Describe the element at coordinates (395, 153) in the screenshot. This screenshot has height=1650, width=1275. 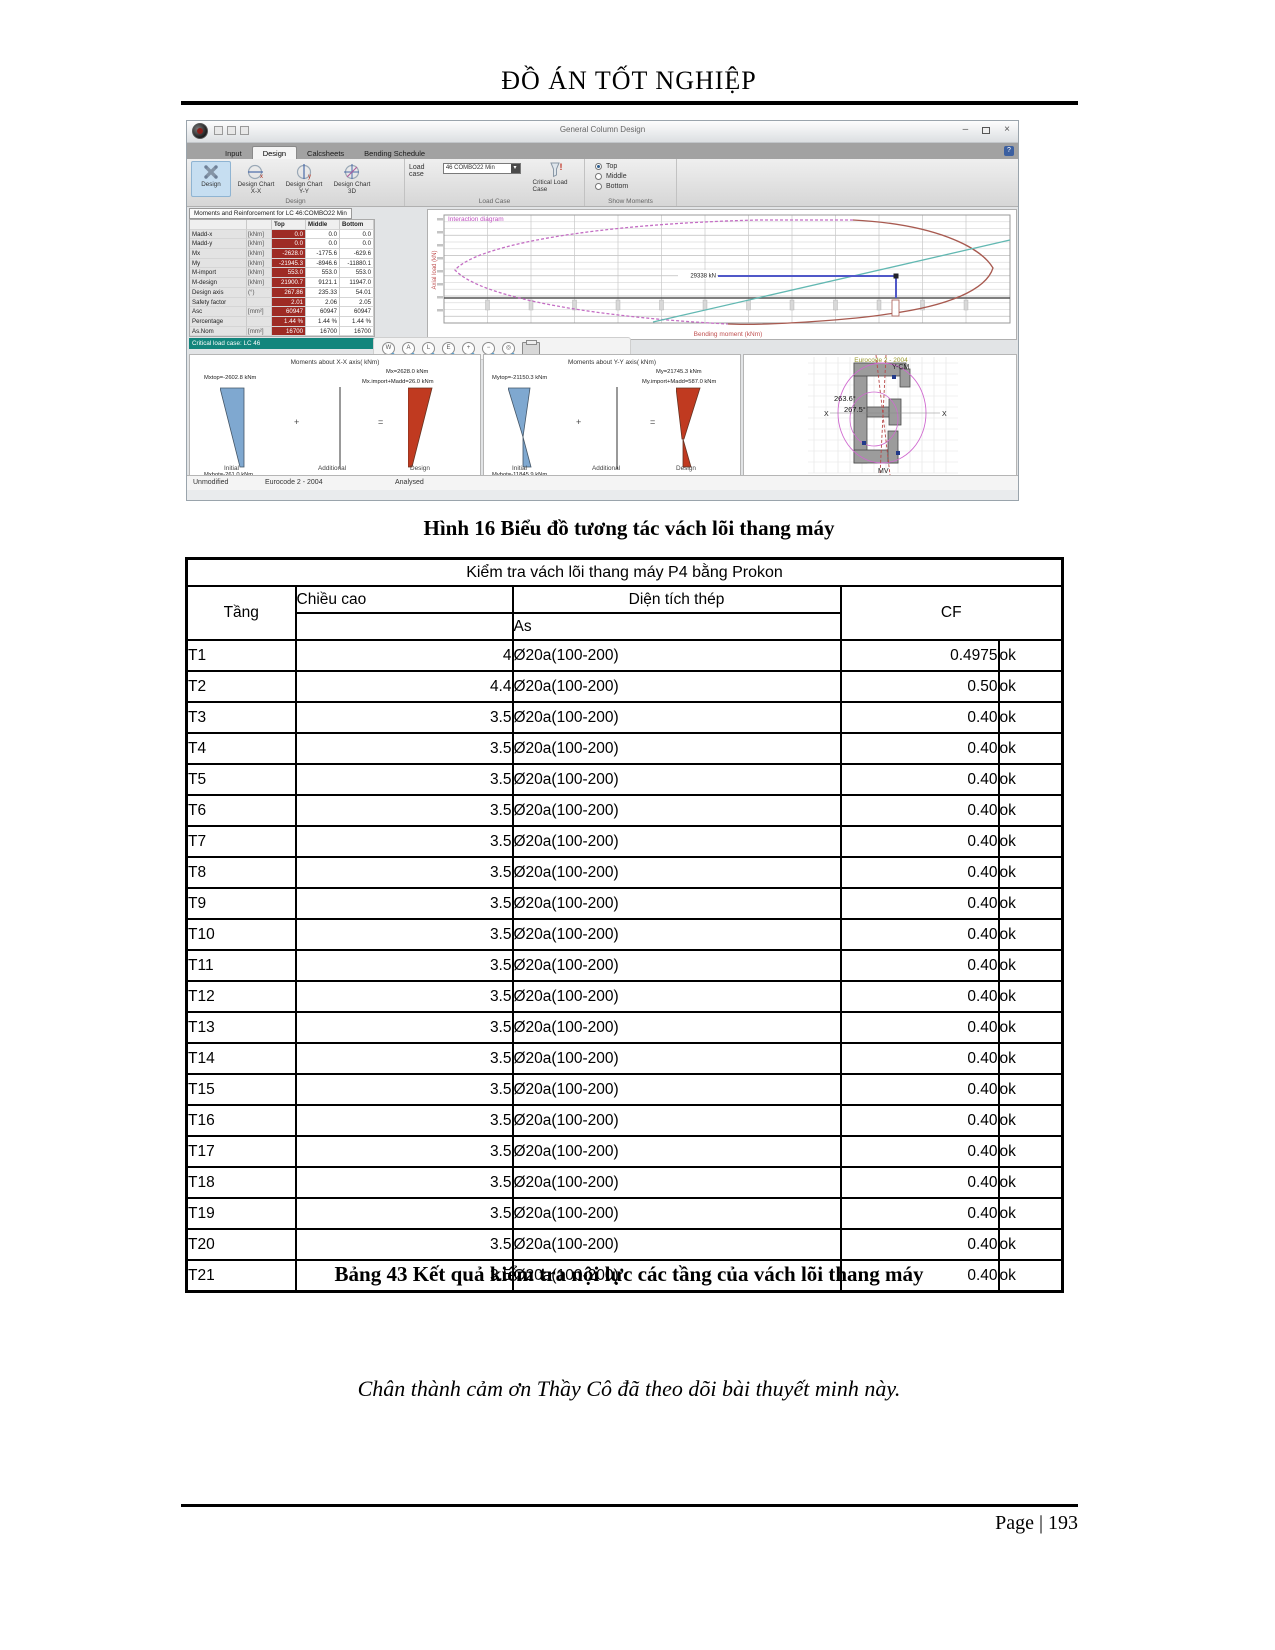
I see `tab-bending-schedule: Bending Schedule` at that location.